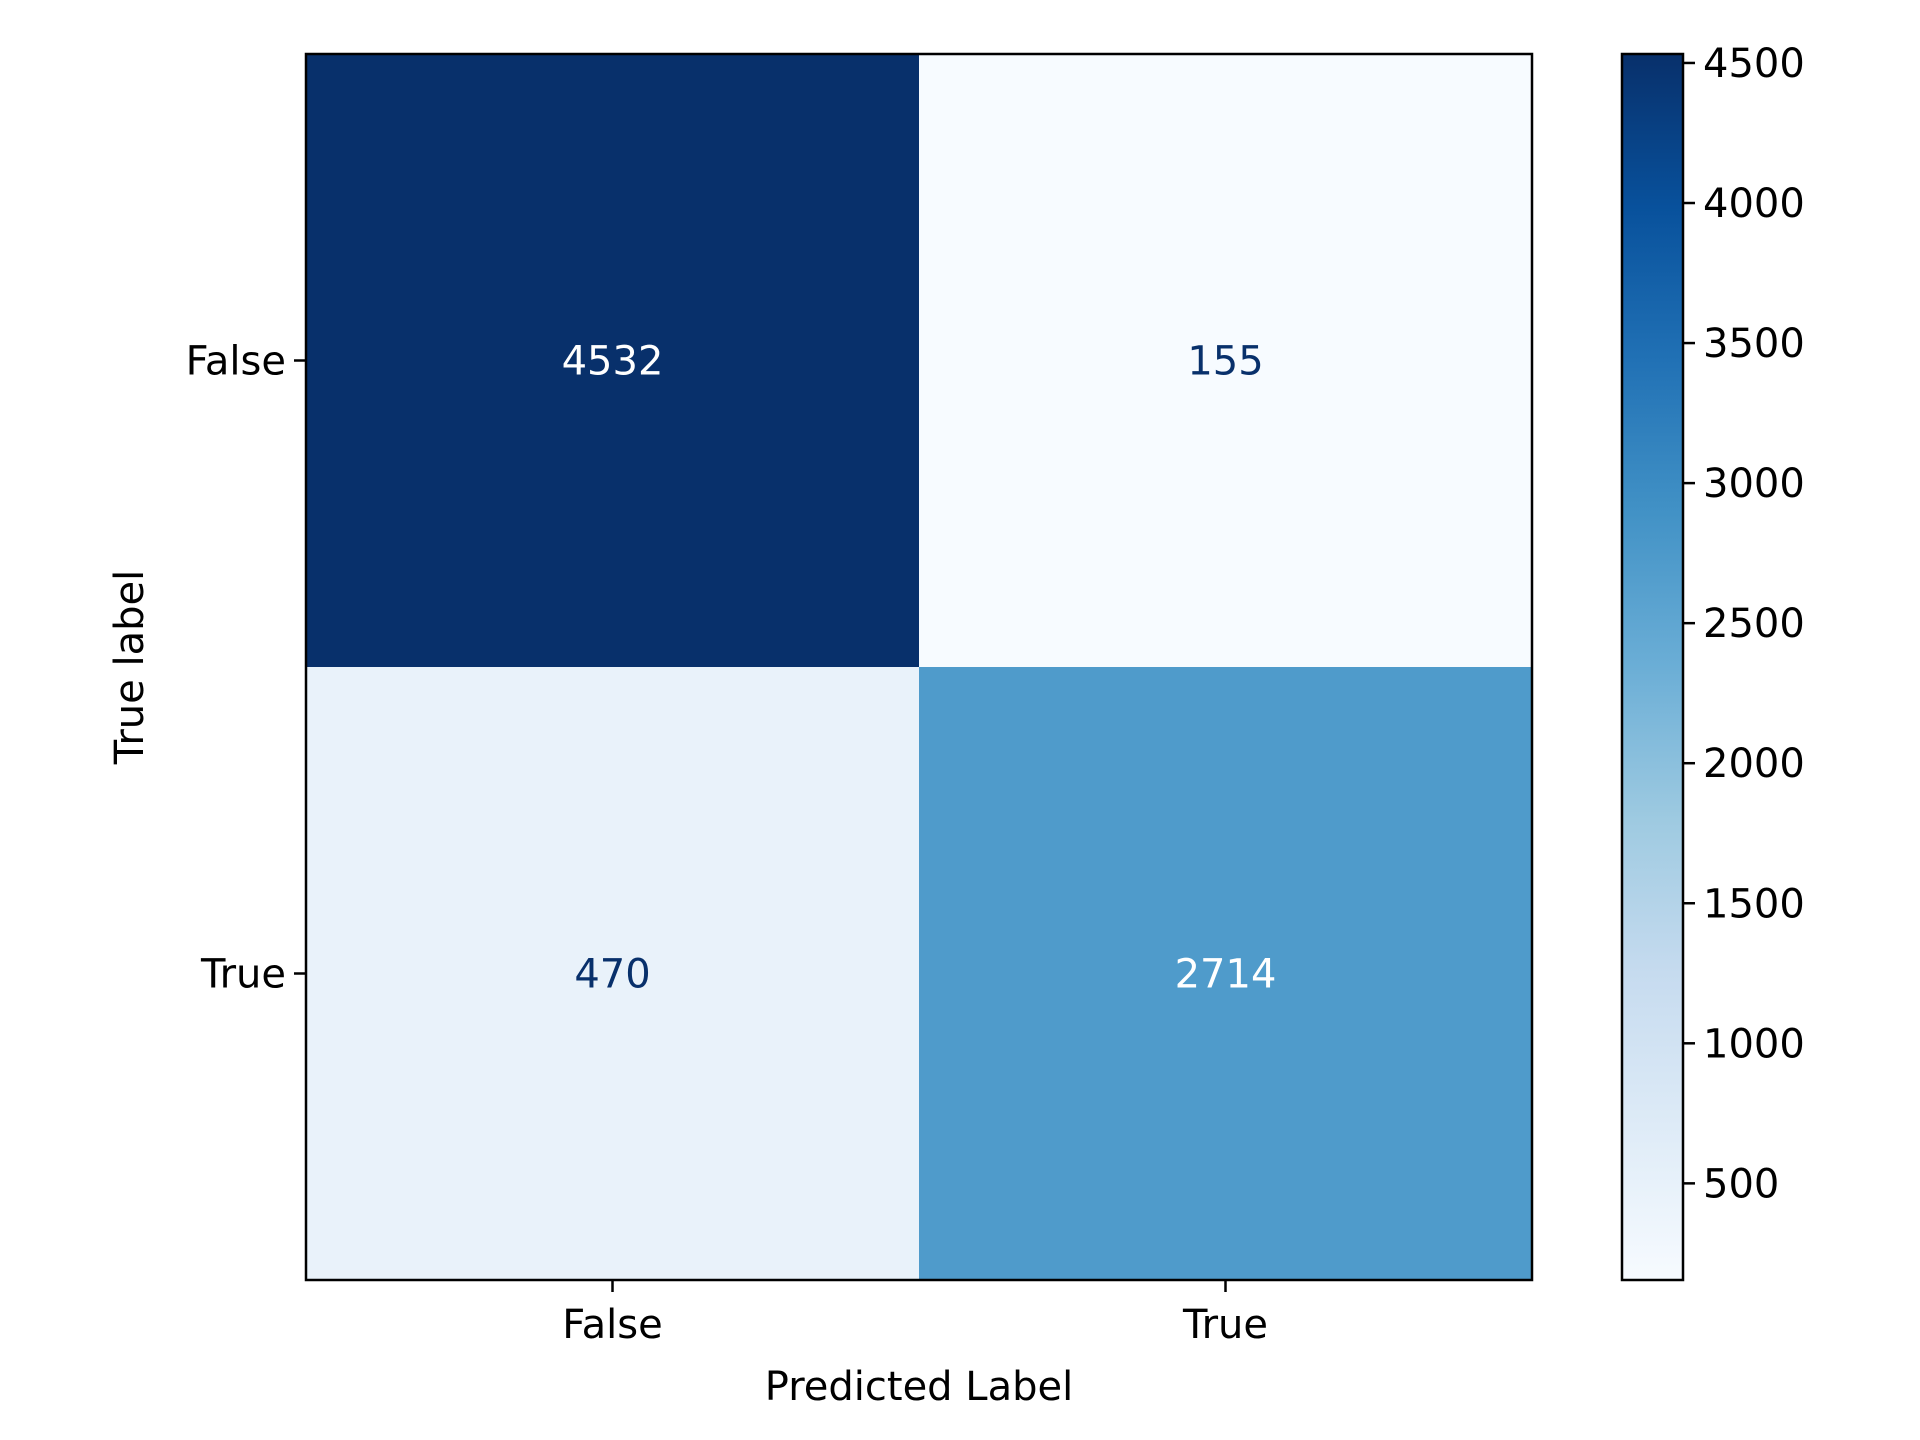  Describe the element at coordinates (1754, 204) in the screenshot. I see `colorbar-tick-label: 4000` at that location.